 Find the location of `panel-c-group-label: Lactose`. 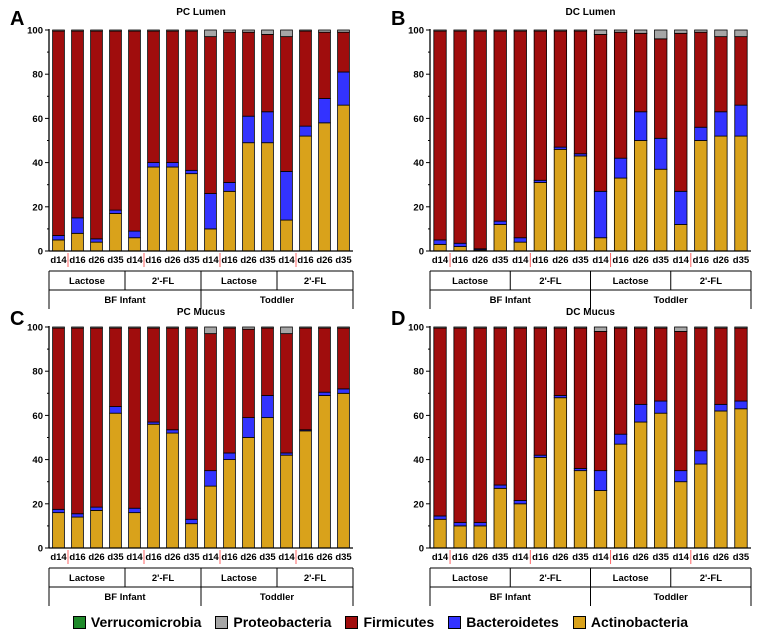

panel-c-group-label: Lactose is located at coordinates (239, 578).